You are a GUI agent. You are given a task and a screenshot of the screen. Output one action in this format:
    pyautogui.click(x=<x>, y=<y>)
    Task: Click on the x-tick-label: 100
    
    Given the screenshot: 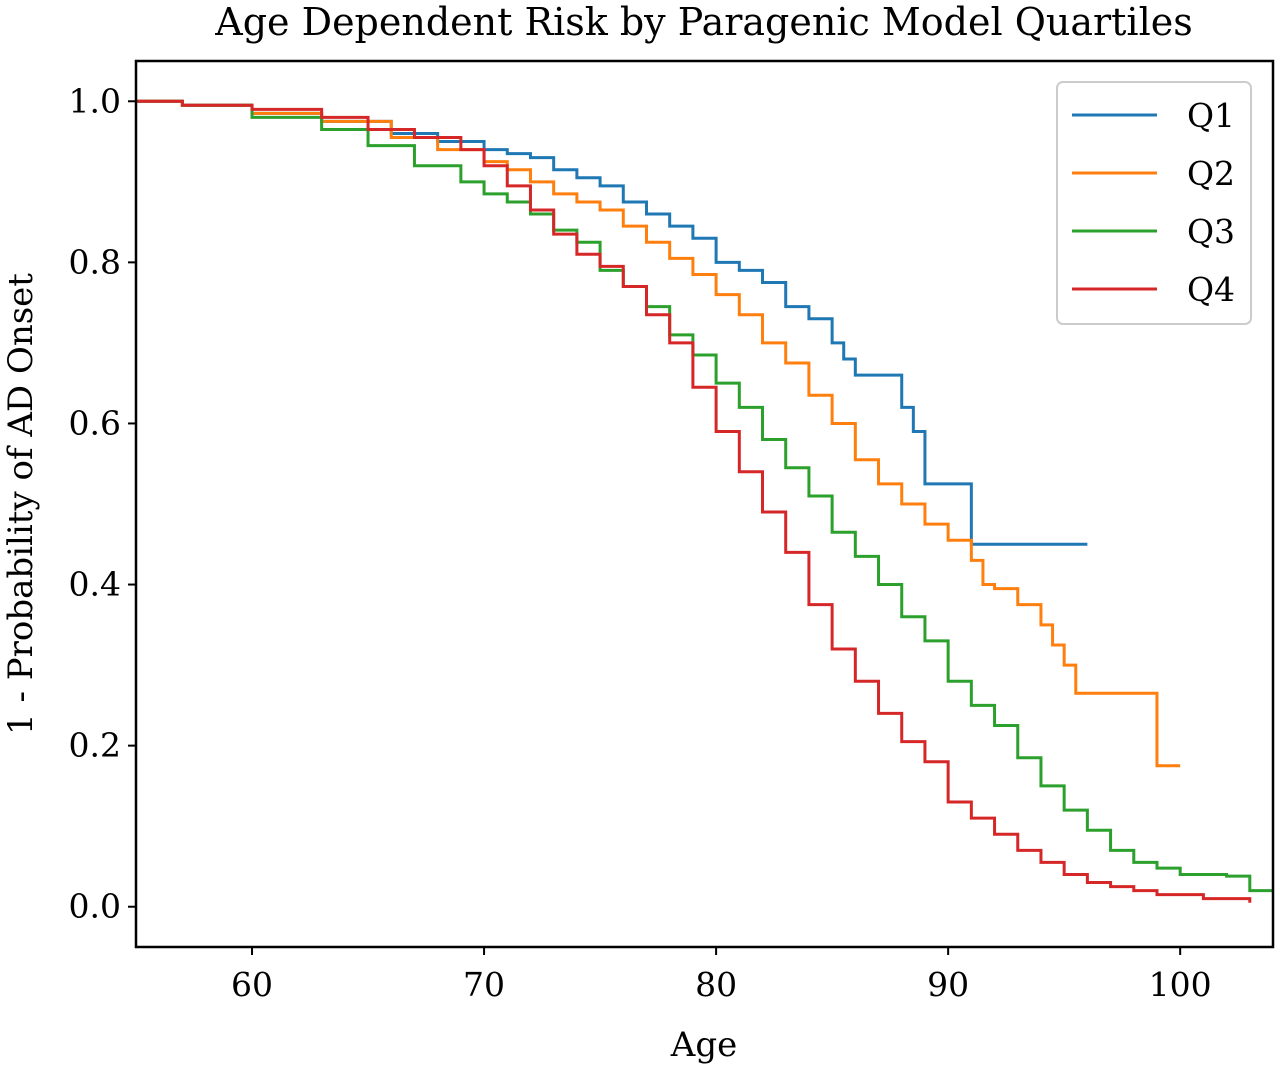 What is the action you would take?
    pyautogui.click(x=1180, y=984)
    